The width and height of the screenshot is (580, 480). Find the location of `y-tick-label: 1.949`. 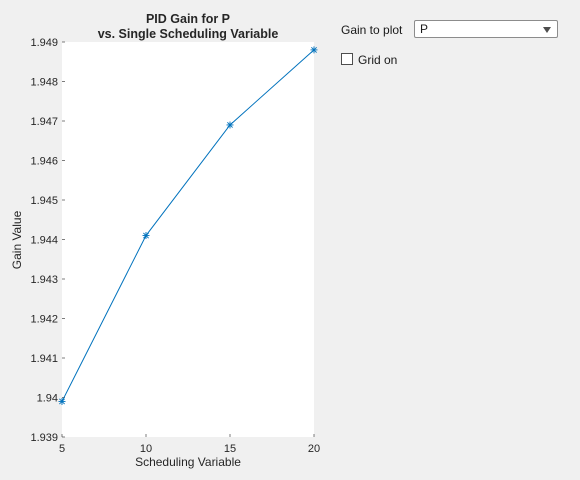

y-tick-label: 1.949 is located at coordinates (44, 43).